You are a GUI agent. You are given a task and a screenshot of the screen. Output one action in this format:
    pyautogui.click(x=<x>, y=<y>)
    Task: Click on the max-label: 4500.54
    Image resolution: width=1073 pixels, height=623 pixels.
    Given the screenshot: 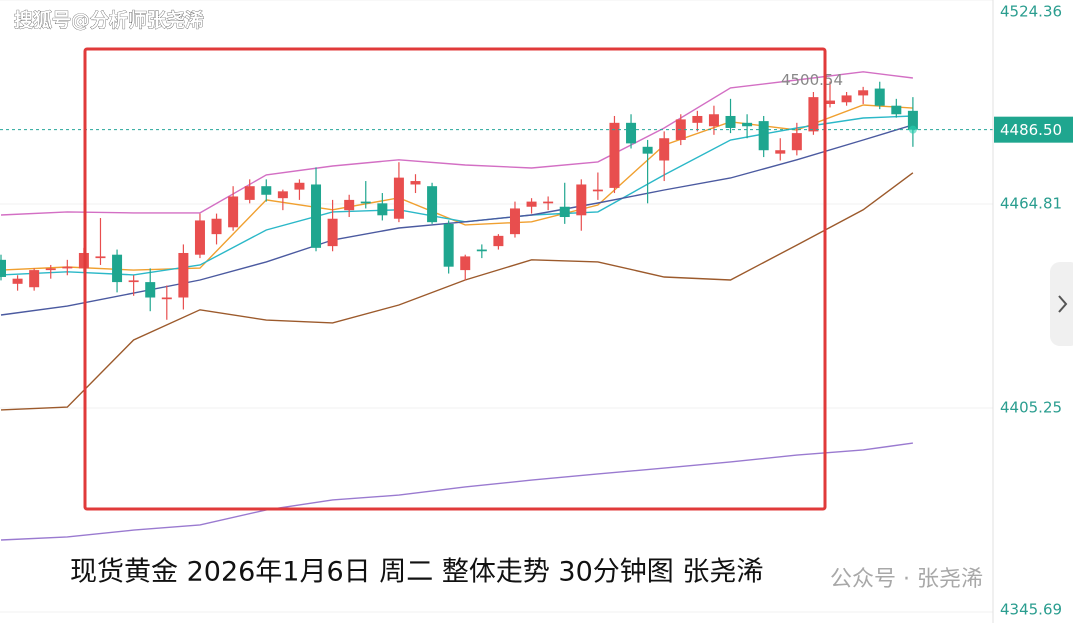 What is the action you would take?
    pyautogui.click(x=812, y=80)
    